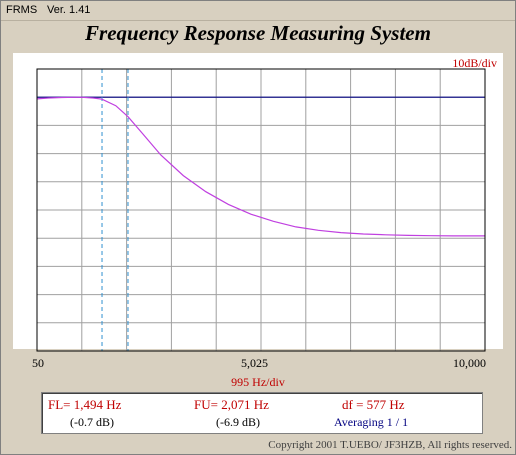 Image resolution: width=516 pixels, height=455 pixels. Describe the element at coordinates (231, 404) in the screenshot. I see `fu-value: FU= 2,071 Hz` at that location.